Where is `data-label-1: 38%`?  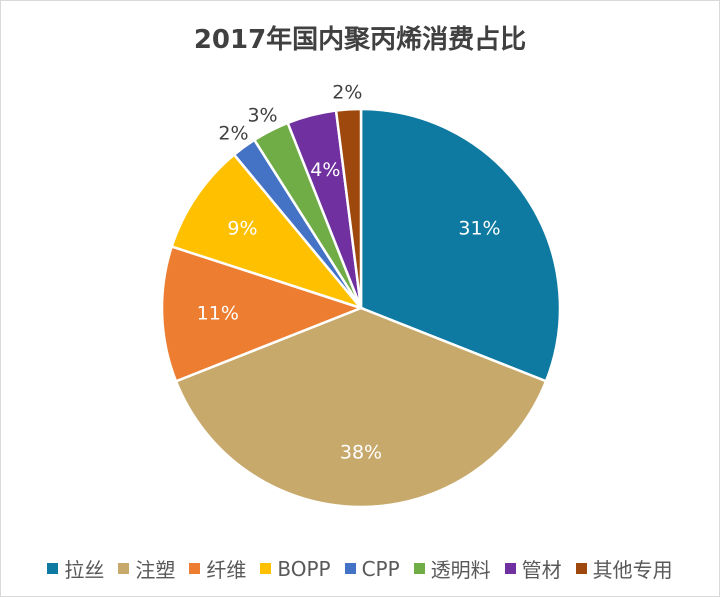
data-label-1: 38% is located at coordinates (361, 452).